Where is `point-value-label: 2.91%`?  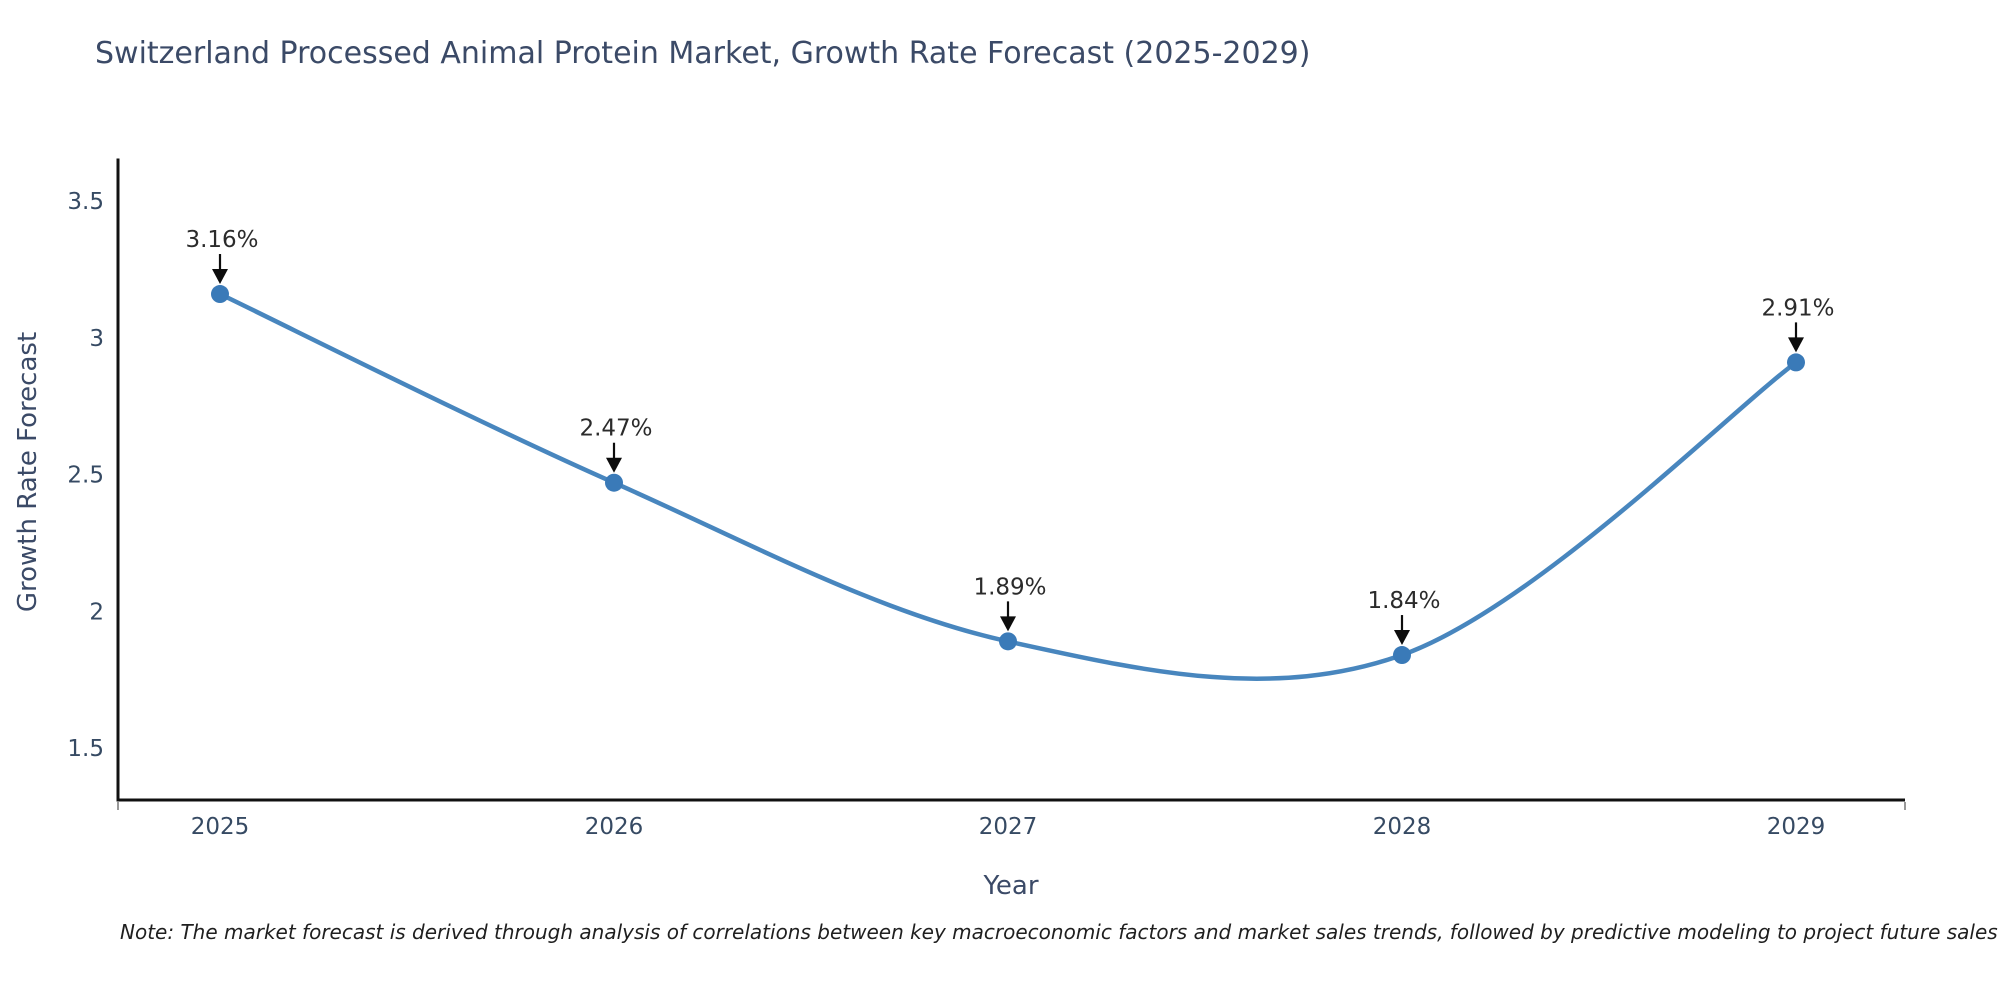 point-value-label: 2.91% is located at coordinates (1797, 308).